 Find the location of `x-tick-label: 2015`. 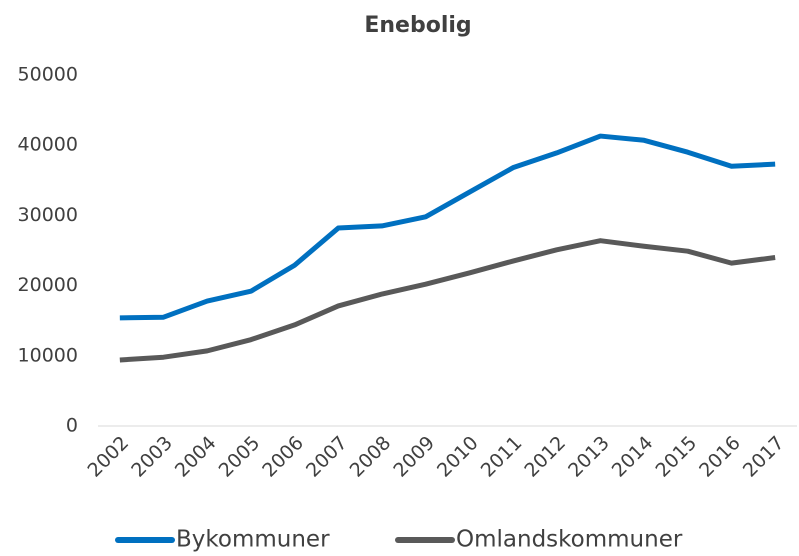

x-tick-label: 2015 is located at coordinates (676, 457).